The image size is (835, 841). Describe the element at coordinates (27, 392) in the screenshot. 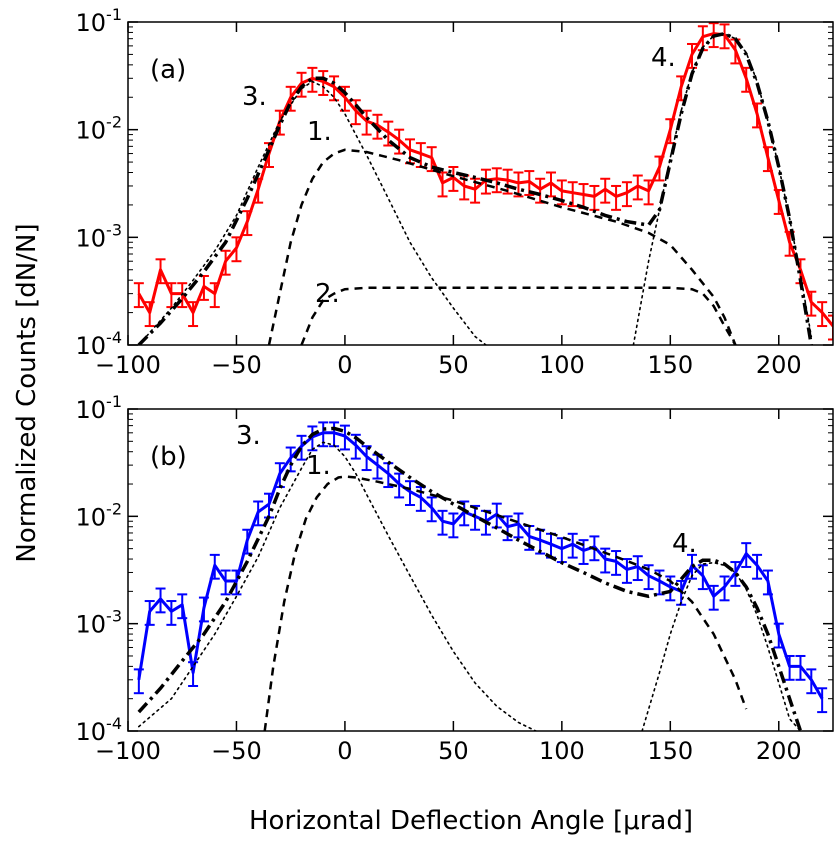

I see `y-axis-title: Normalized Counts [dN/N]` at that location.